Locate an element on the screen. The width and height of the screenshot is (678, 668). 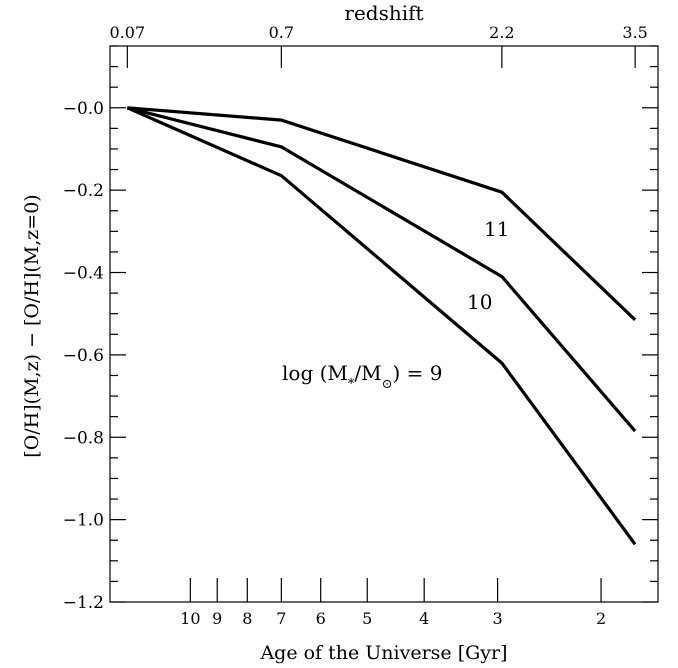
top-tick-label: 0.7 is located at coordinates (281, 32).